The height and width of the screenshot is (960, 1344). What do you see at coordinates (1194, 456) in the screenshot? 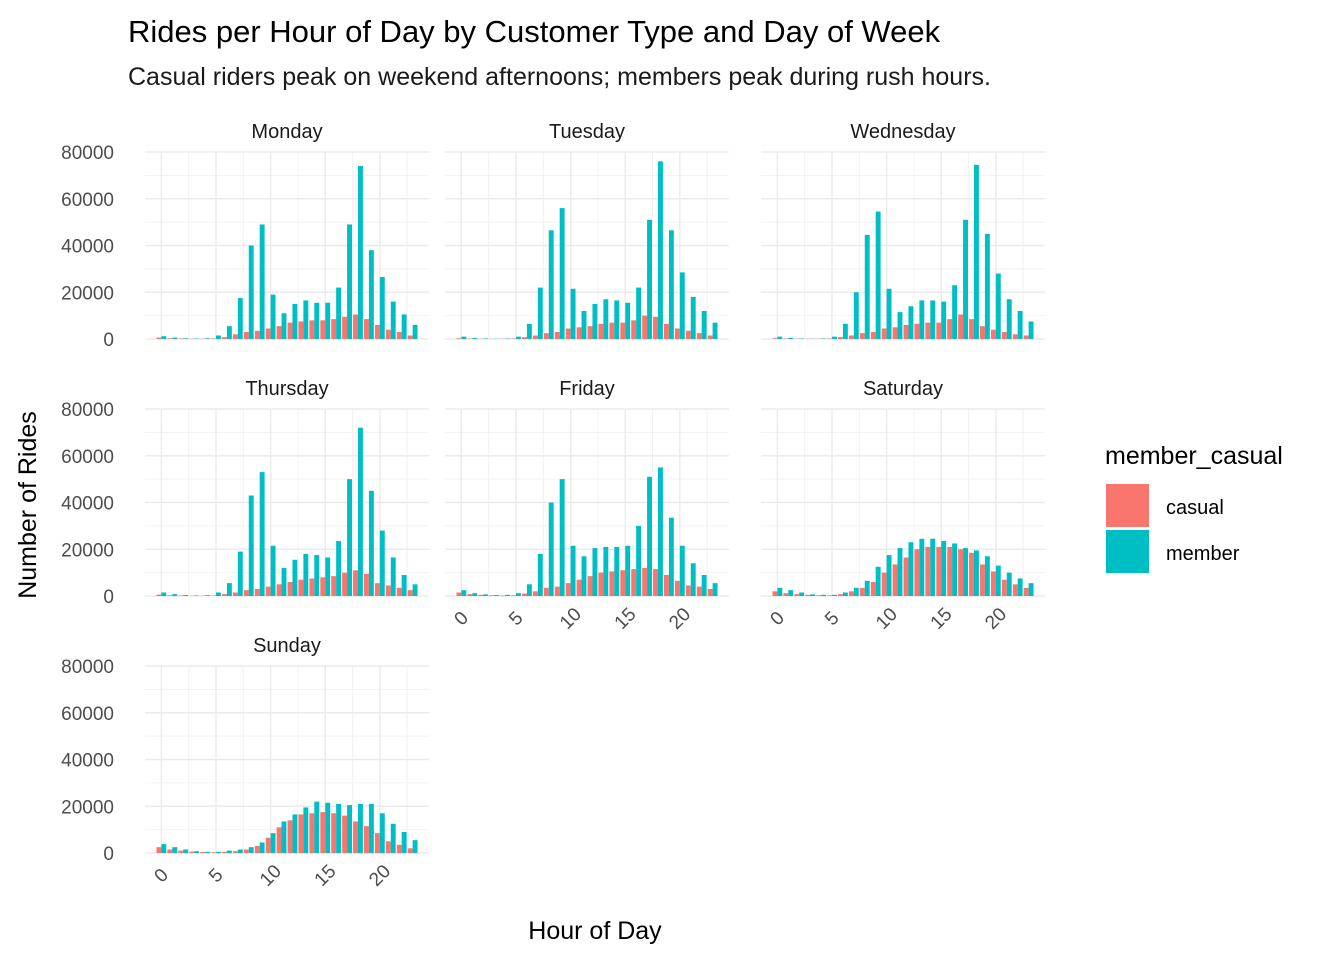
I see `legend-title: member_casual` at bounding box center [1194, 456].